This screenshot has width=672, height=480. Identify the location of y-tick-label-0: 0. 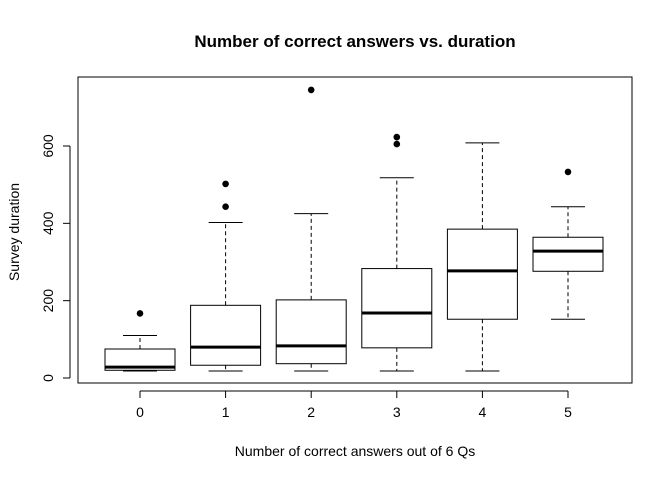
(48, 378).